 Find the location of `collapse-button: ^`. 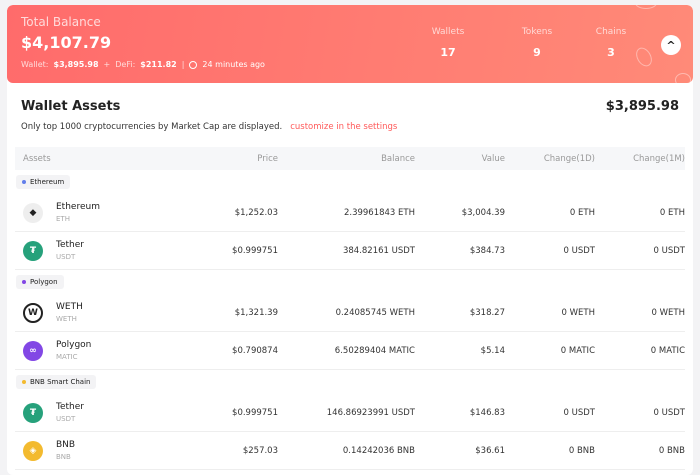

collapse-button: ^ is located at coordinates (671, 45).